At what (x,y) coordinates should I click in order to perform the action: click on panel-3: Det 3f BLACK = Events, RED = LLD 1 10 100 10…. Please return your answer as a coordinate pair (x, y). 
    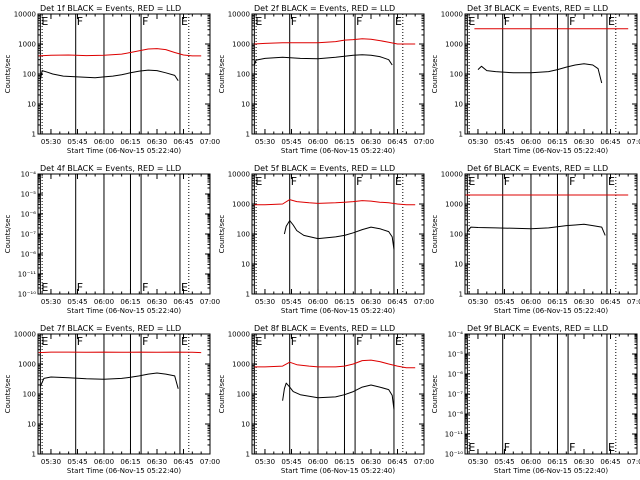
    Looking at the image, I should click on (535, 79).